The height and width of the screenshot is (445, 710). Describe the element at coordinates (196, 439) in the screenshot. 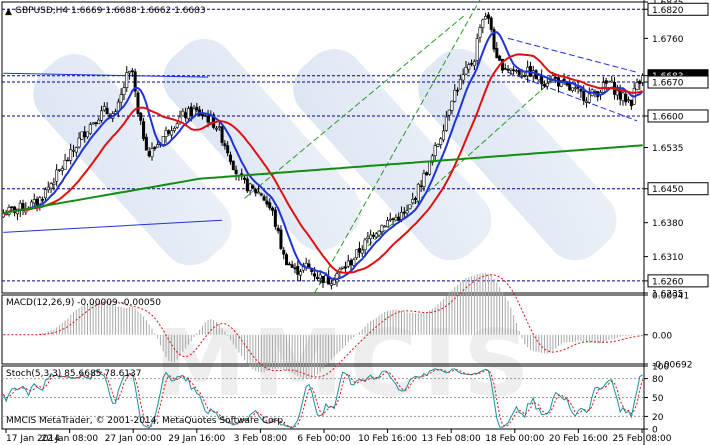

I see `time-label: 29 Jan 16:00` at that location.